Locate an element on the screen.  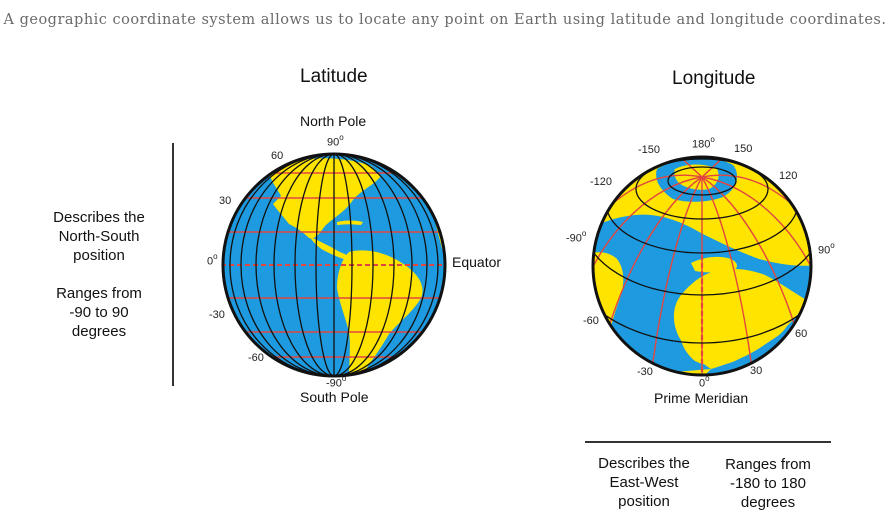
lon-tick-minus-30: -30 is located at coordinates (645, 372).